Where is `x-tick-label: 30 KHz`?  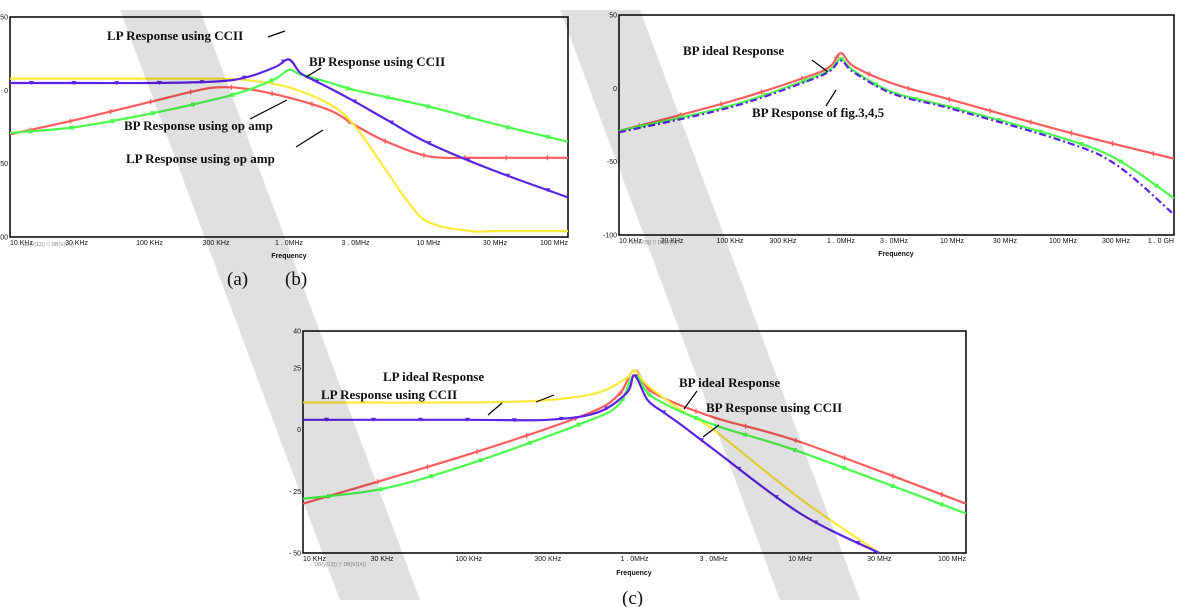
x-tick-label: 30 KHz is located at coordinates (671, 241).